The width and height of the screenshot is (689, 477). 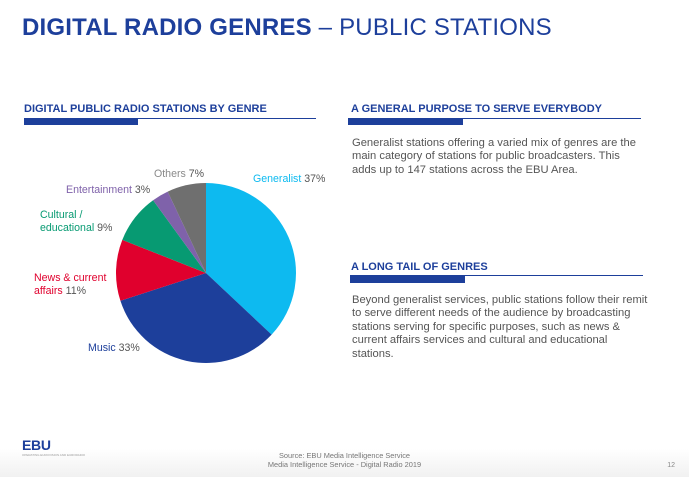 What do you see at coordinates (145, 109) in the screenshot?
I see `chart-heading: DIGITAL PUBLIC RADIO STATIONS BY GENRE` at bounding box center [145, 109].